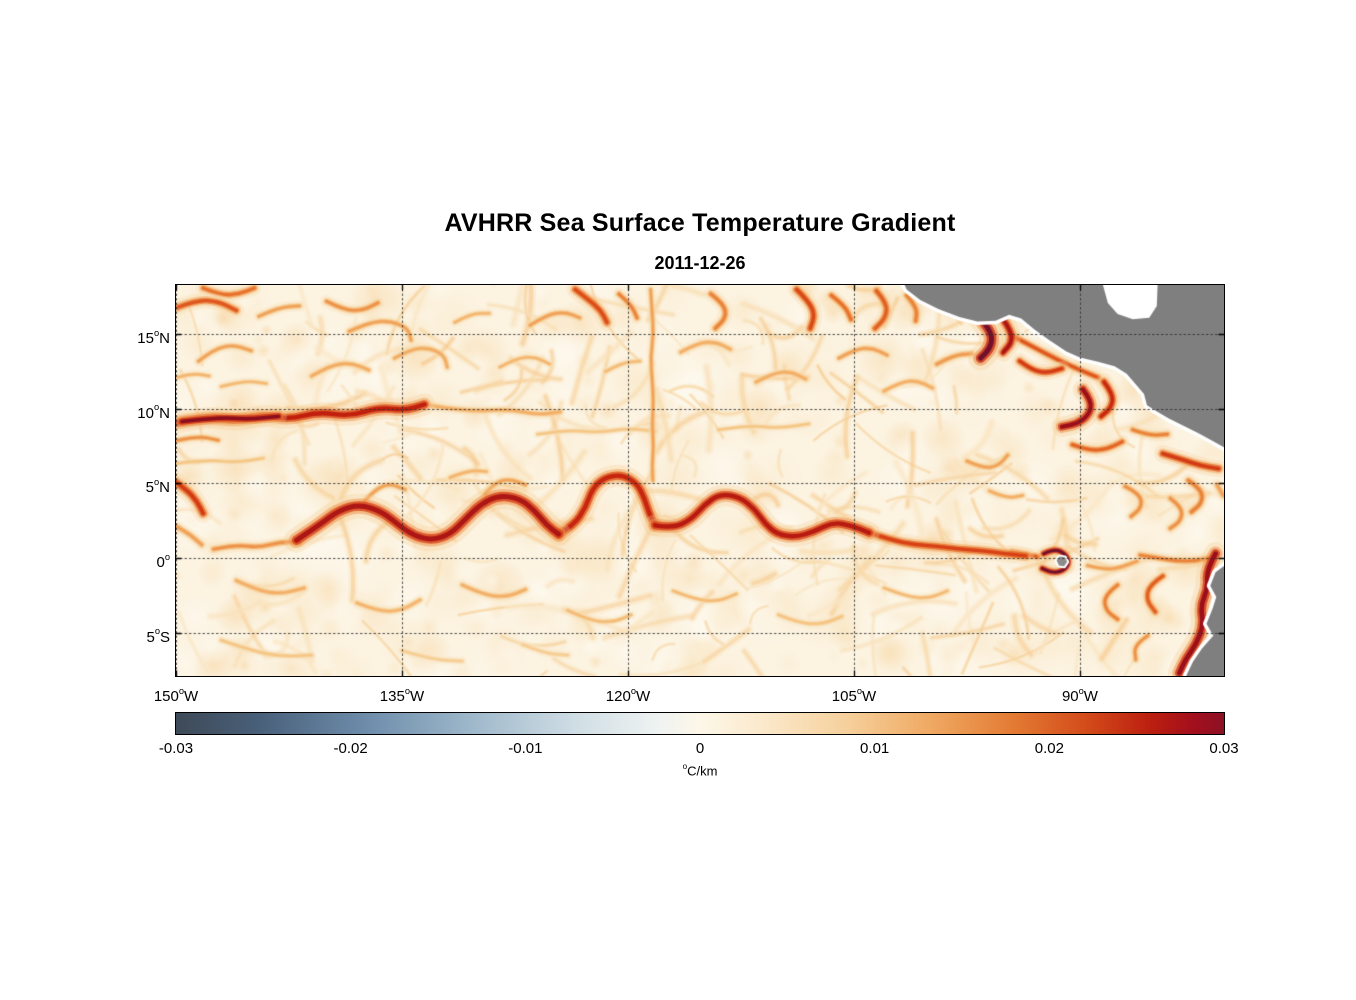 The image size is (1356, 1000). Describe the element at coordinates (854, 695) in the screenshot. I see `x-tick-label: 105oW` at that location.